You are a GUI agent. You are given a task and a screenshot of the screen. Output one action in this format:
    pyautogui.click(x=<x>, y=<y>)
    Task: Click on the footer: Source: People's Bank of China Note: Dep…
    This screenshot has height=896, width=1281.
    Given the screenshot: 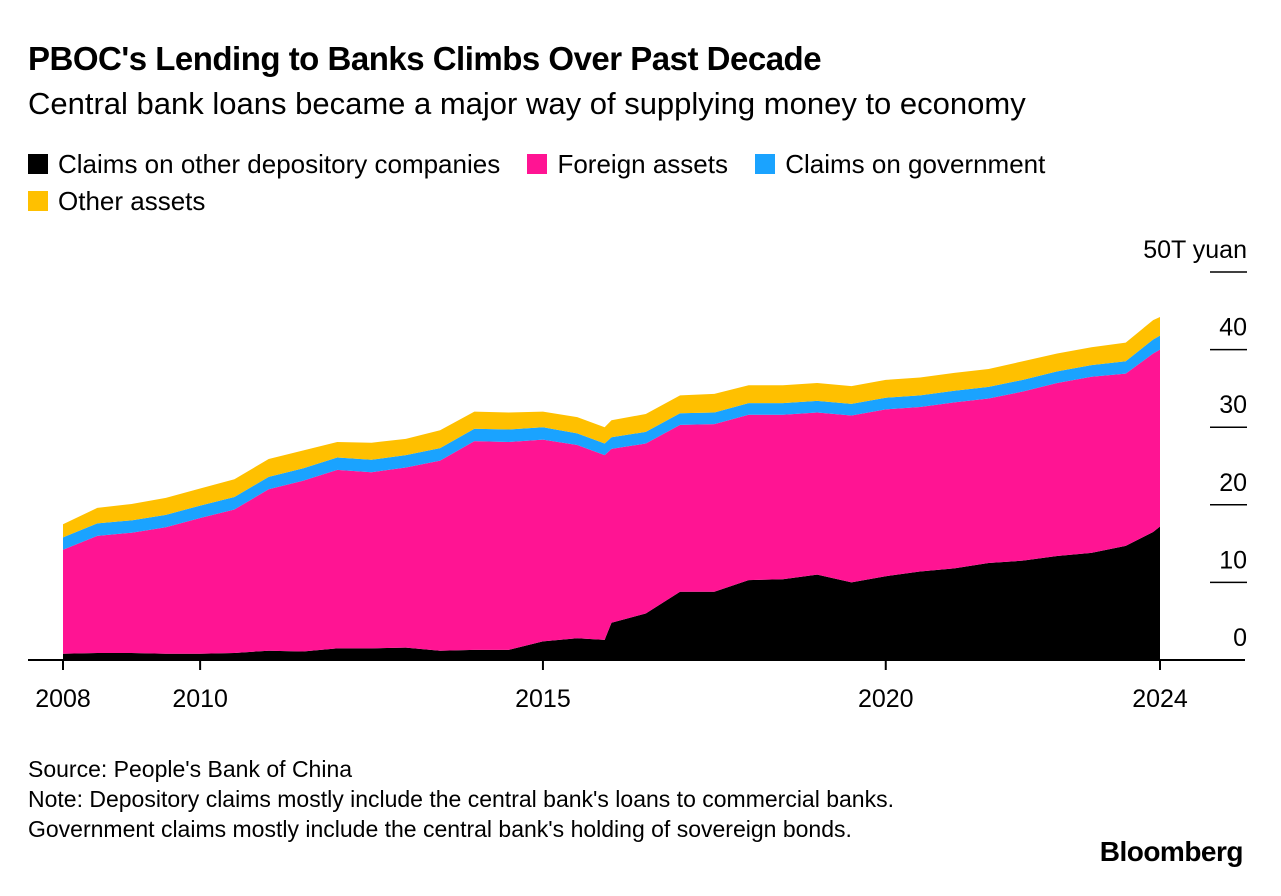 What is the action you would take?
    pyautogui.click(x=518, y=799)
    